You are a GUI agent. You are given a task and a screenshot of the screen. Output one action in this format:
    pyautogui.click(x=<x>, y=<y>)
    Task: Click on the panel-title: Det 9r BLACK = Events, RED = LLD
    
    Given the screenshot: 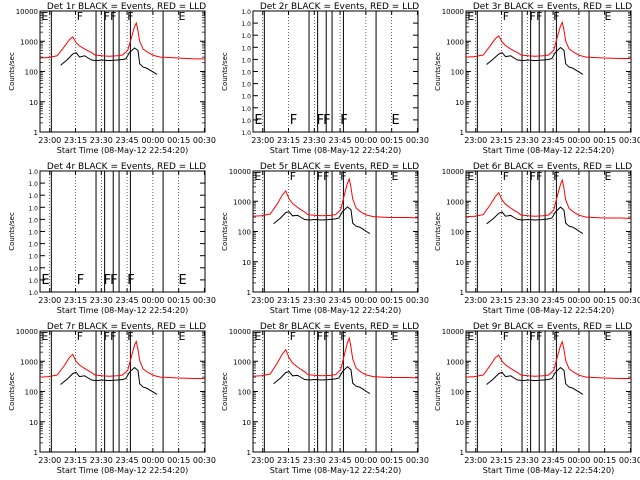 What is the action you would take?
    pyautogui.click(x=552, y=327)
    